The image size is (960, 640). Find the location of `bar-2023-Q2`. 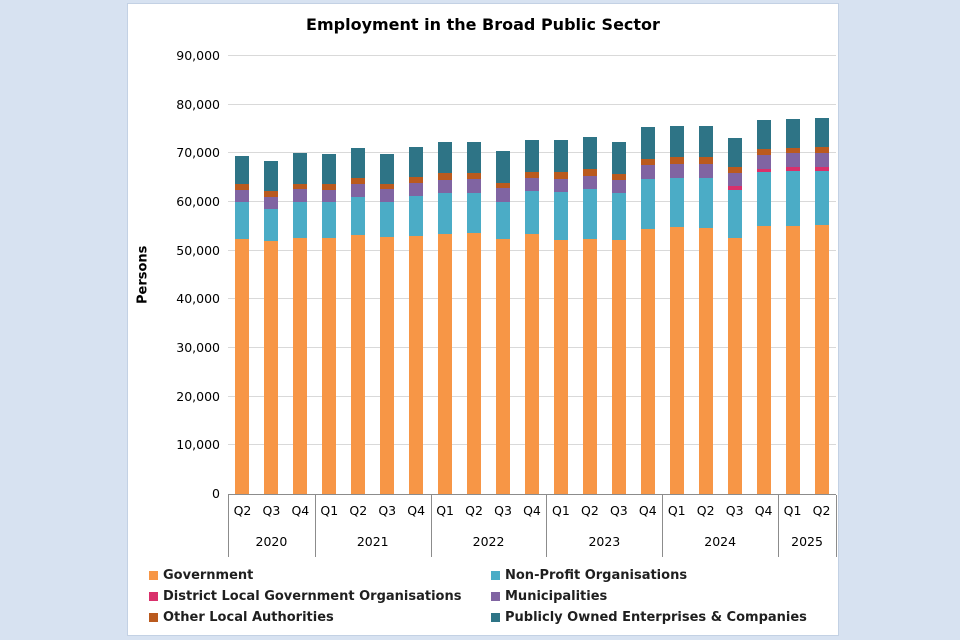

bar-2023-Q2 is located at coordinates (589, 275).